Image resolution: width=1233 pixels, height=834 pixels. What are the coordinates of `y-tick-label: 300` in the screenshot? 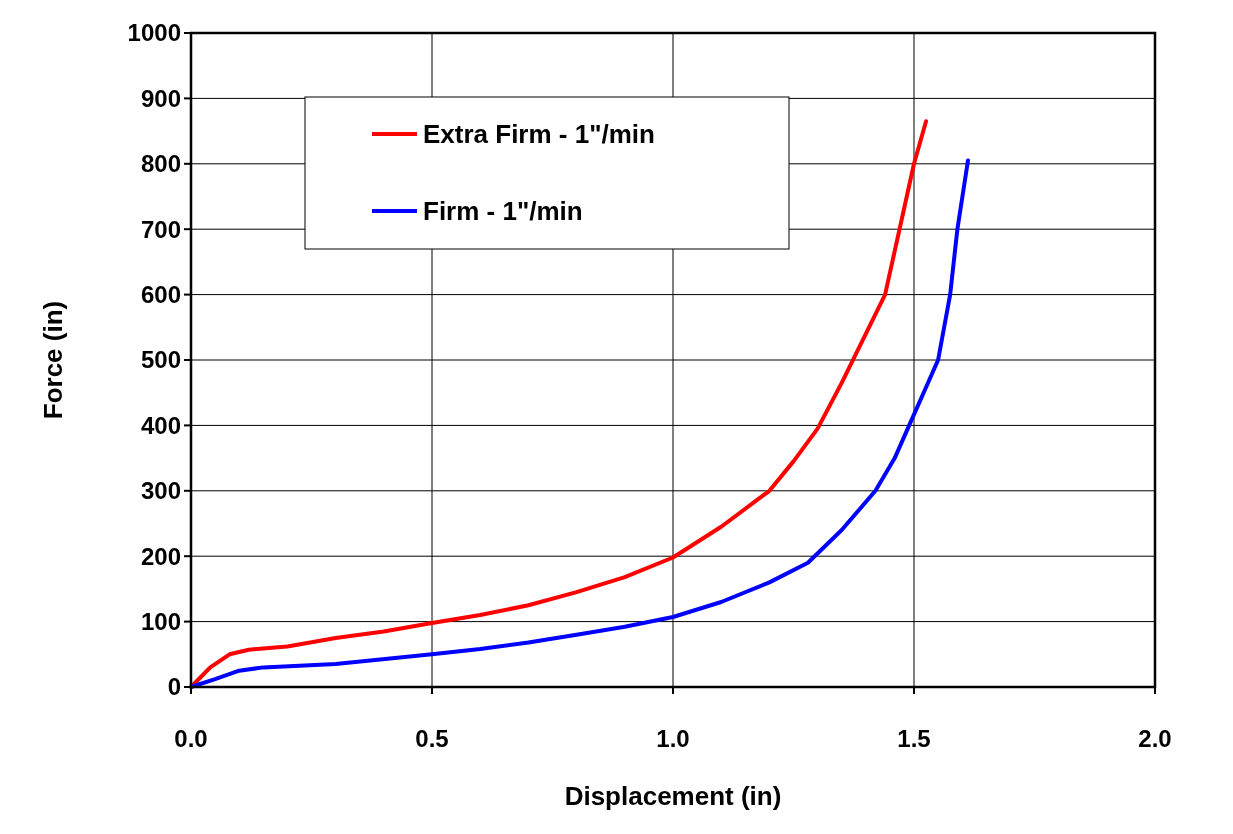 It's located at (160, 491).